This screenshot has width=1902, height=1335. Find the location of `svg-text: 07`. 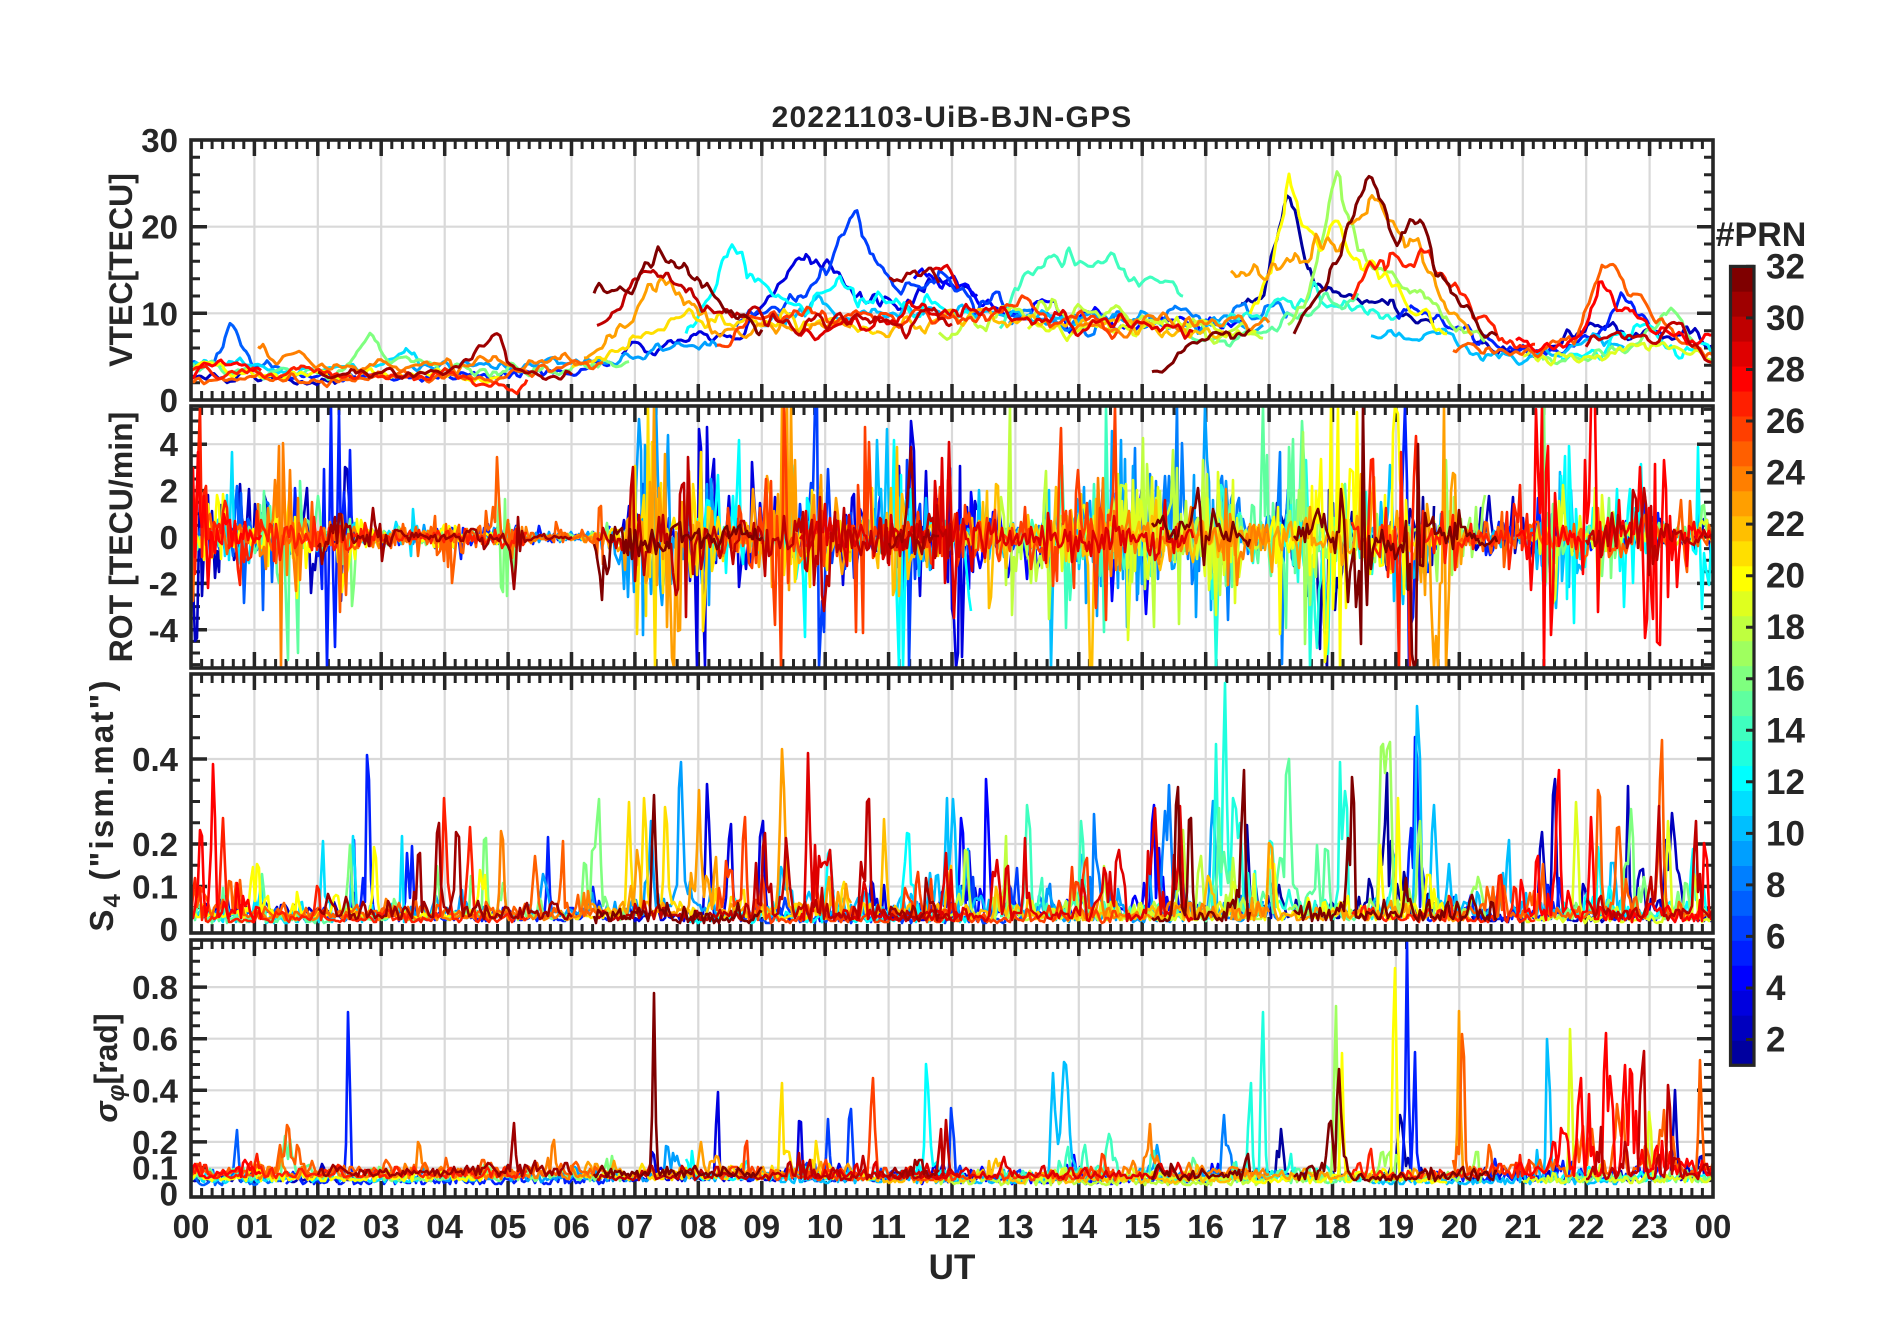

svg-text: 07 is located at coordinates (635, 1226).